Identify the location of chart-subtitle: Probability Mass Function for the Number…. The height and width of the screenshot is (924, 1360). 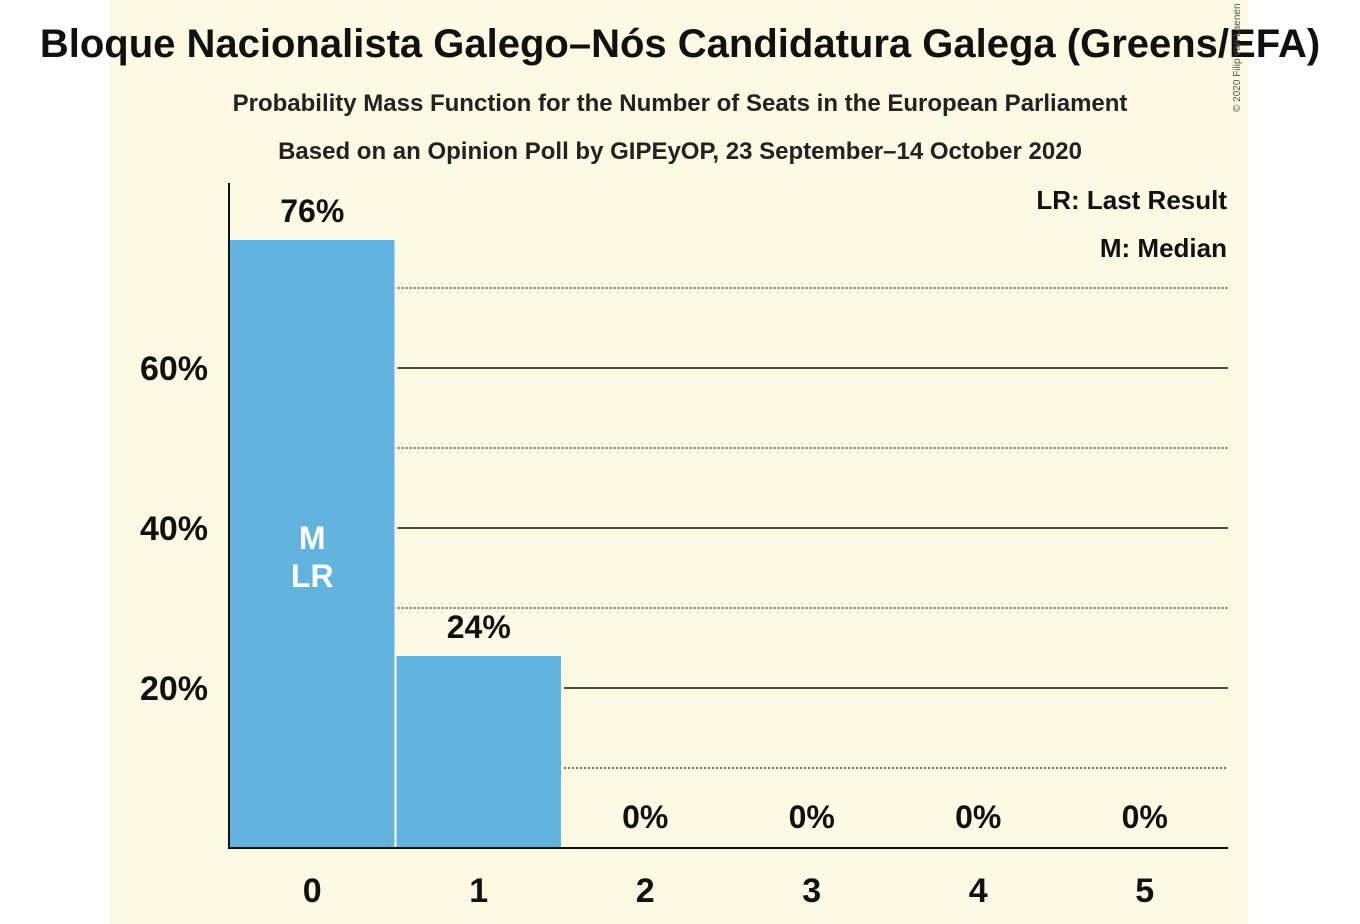
(680, 103).